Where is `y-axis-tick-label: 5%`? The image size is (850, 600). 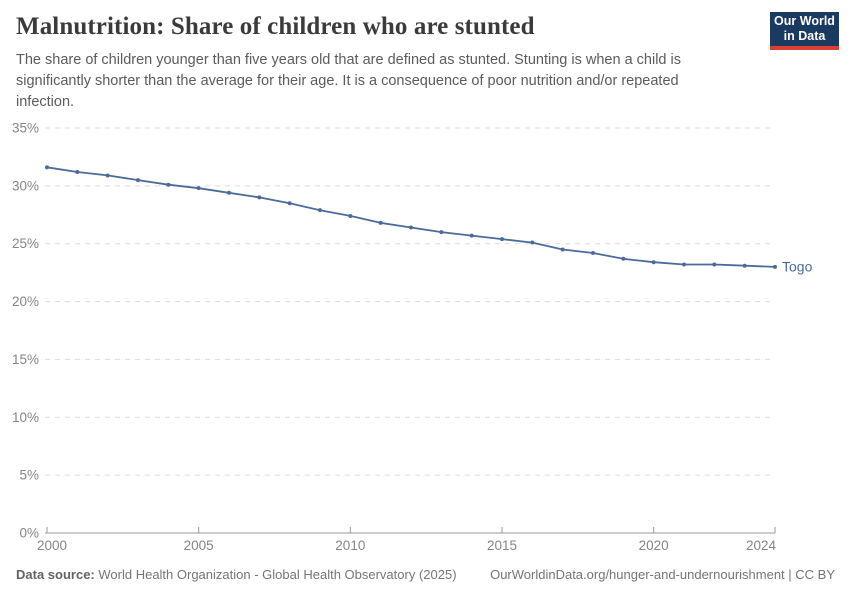 y-axis-tick-label: 5% is located at coordinates (29, 475).